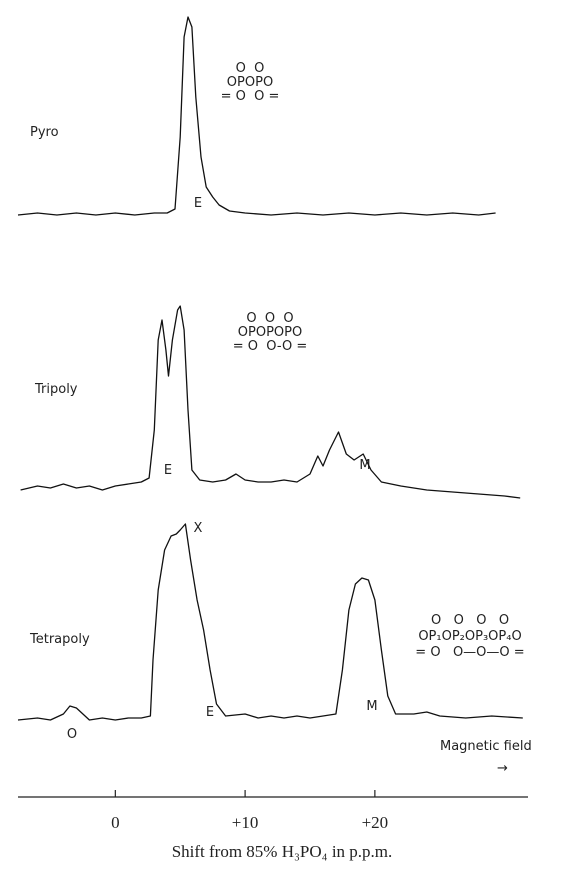 The height and width of the screenshot is (892, 561). What do you see at coordinates (250, 68) in the screenshot?
I see `structure: O O` at bounding box center [250, 68].